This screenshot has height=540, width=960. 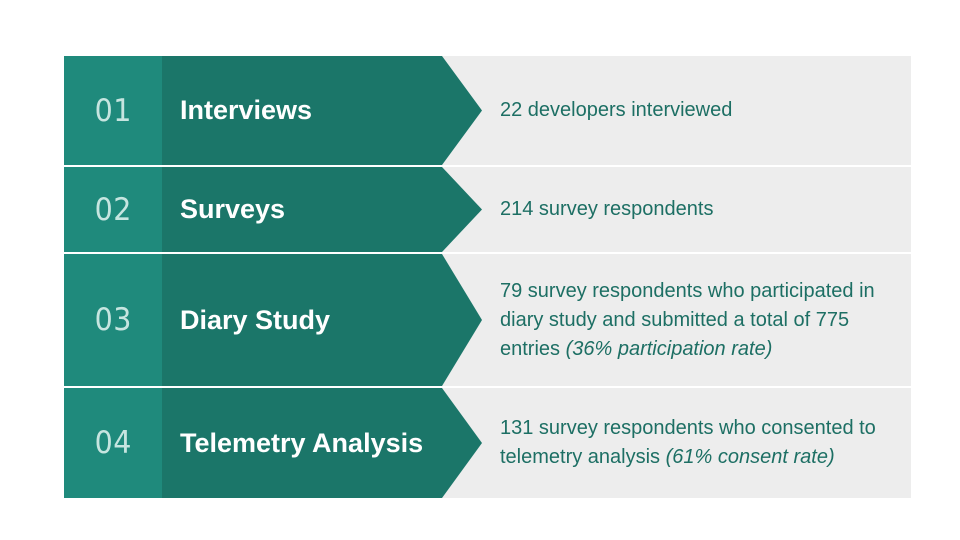 I want to click on row-label: Surveys, so click(x=233, y=209).